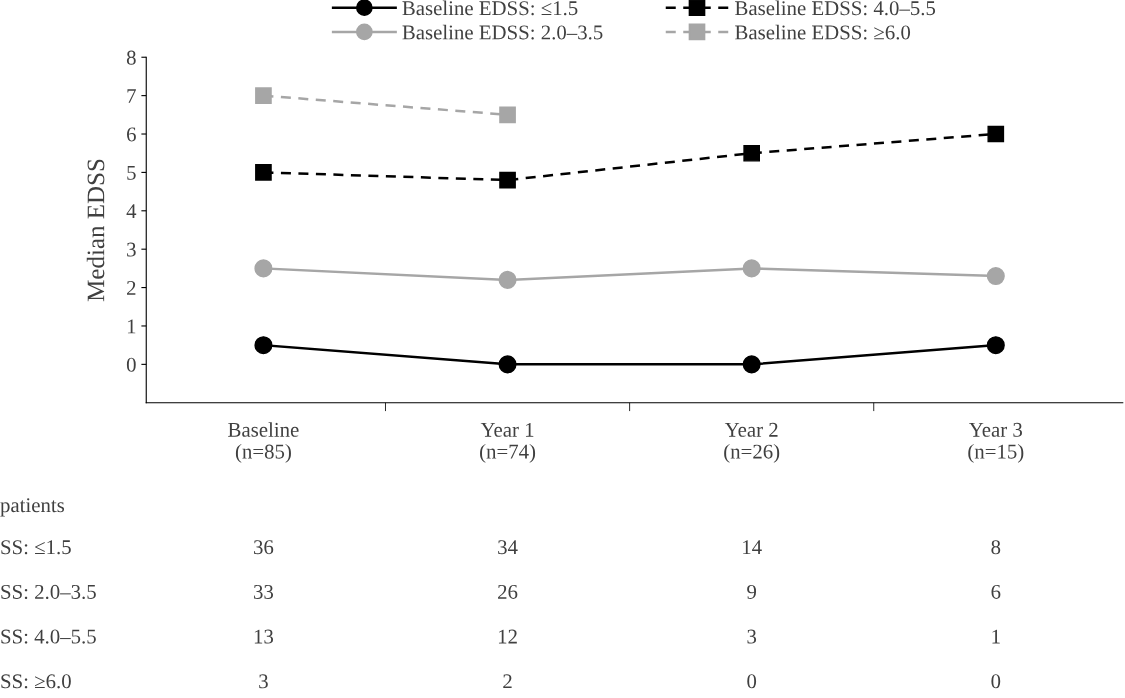  I want to click on text: 6, so click(996, 591).